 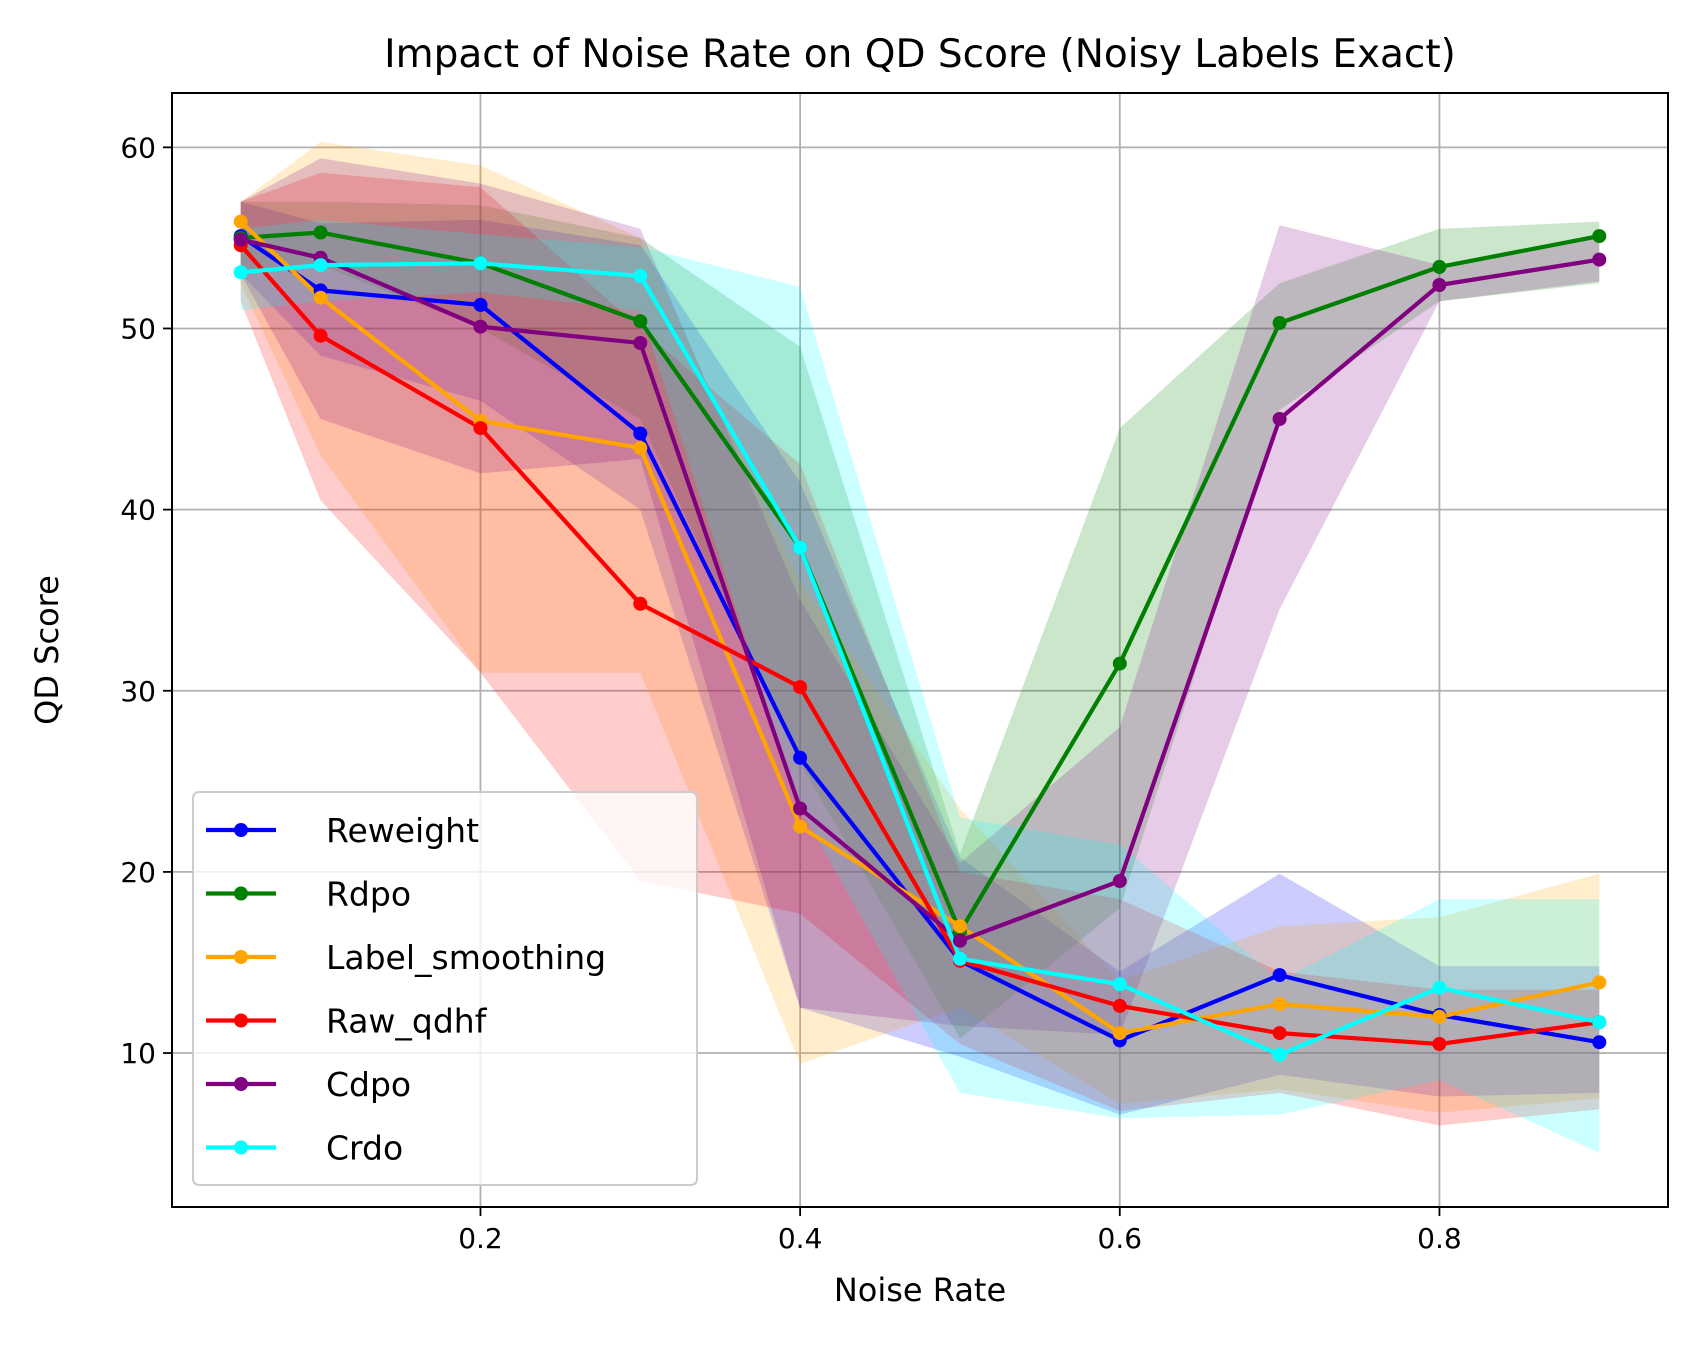 I want to click on y-tick-label: 50, so click(x=138, y=328).